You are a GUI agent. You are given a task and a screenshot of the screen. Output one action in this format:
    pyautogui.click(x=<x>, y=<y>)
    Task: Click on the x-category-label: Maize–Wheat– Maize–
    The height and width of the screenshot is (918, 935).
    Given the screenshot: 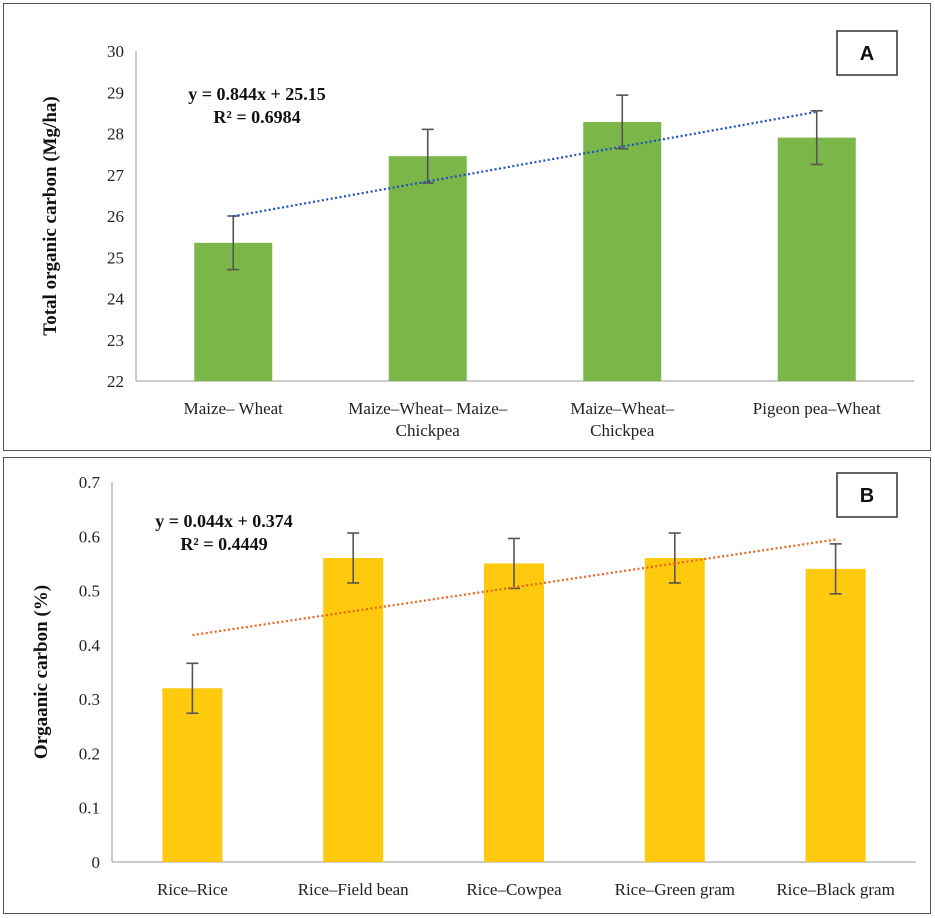 What is the action you would take?
    pyautogui.click(x=428, y=408)
    